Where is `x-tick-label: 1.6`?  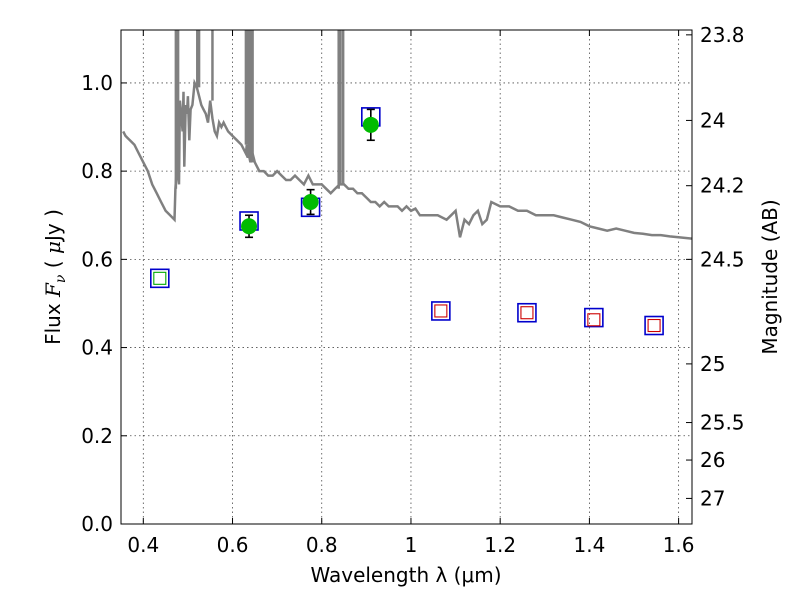 x-tick-label: 1.6 is located at coordinates (679, 545).